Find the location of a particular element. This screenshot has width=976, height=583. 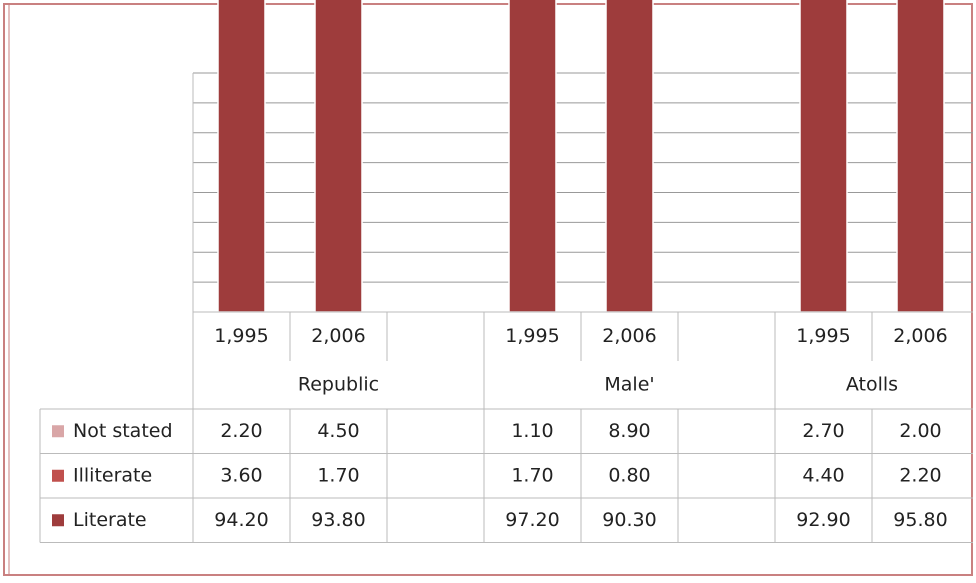

group-label: Atolls is located at coordinates (872, 385).